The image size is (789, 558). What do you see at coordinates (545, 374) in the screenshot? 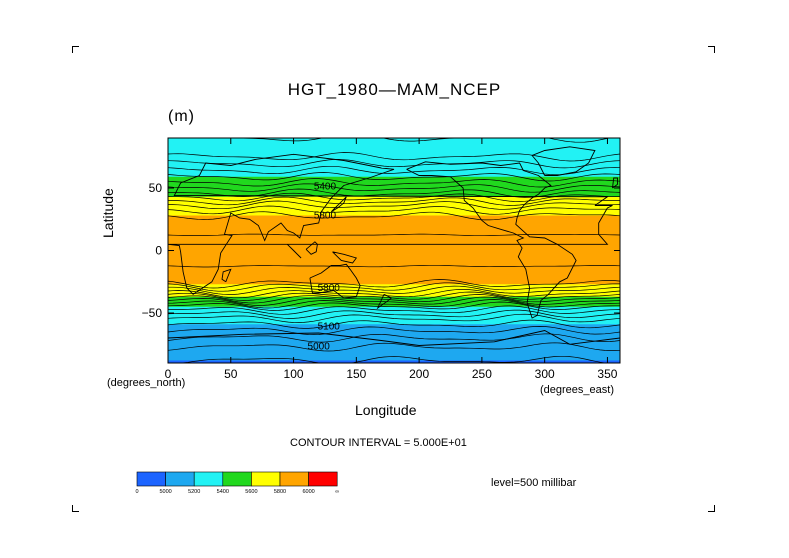
I see `x-tick-label: 300` at bounding box center [545, 374].